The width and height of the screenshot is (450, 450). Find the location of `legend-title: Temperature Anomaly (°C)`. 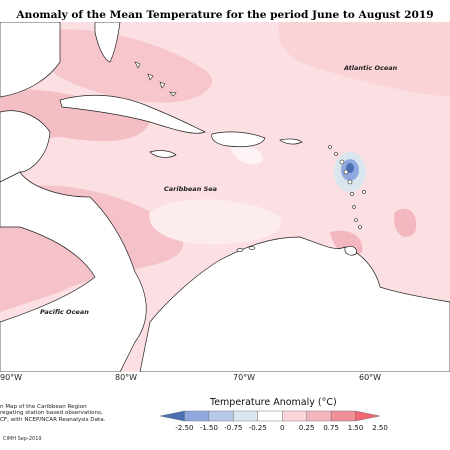

legend-title: Temperature Anomaly (°C) is located at coordinates (273, 402).